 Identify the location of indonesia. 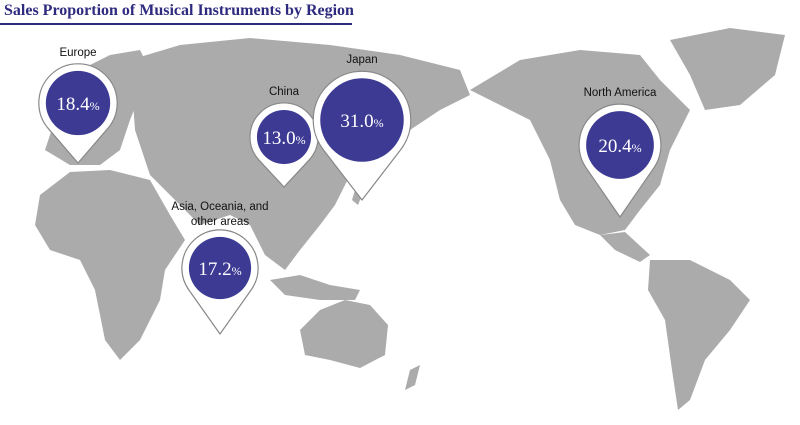
(315, 287).